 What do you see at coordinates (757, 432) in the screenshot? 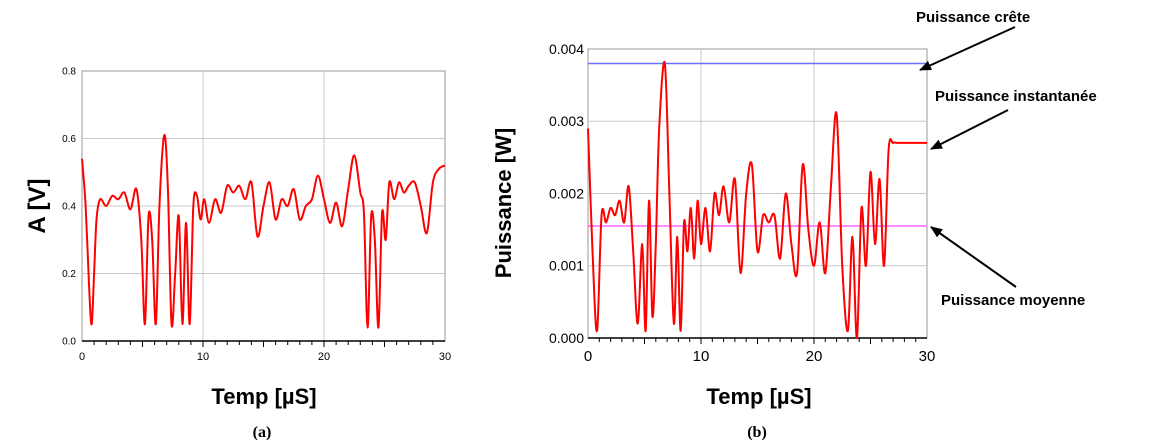
I see `caption-b: (b)` at bounding box center [757, 432].